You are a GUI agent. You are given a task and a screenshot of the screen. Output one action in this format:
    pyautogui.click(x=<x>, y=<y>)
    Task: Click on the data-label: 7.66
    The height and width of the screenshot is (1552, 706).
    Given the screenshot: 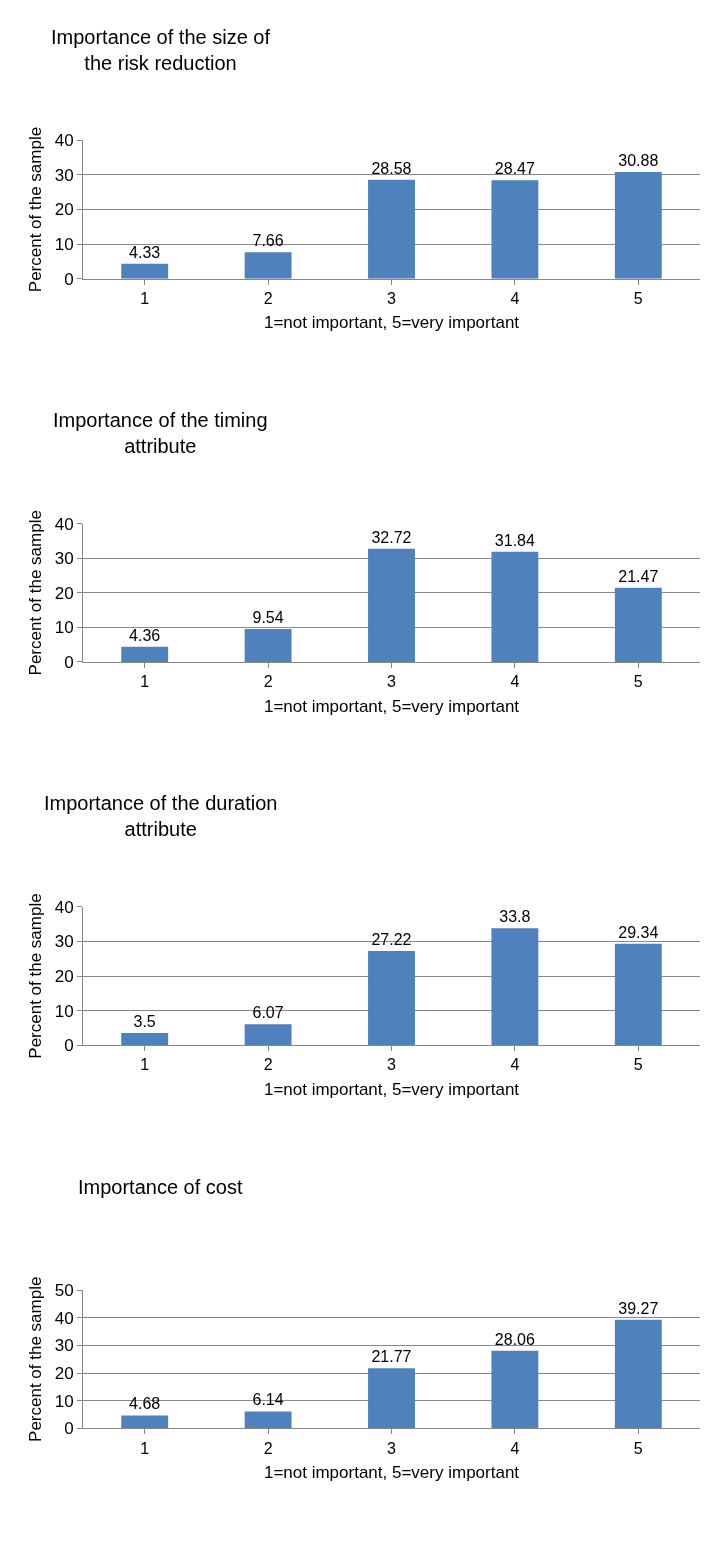 What is the action you would take?
    pyautogui.click(x=268, y=241)
    